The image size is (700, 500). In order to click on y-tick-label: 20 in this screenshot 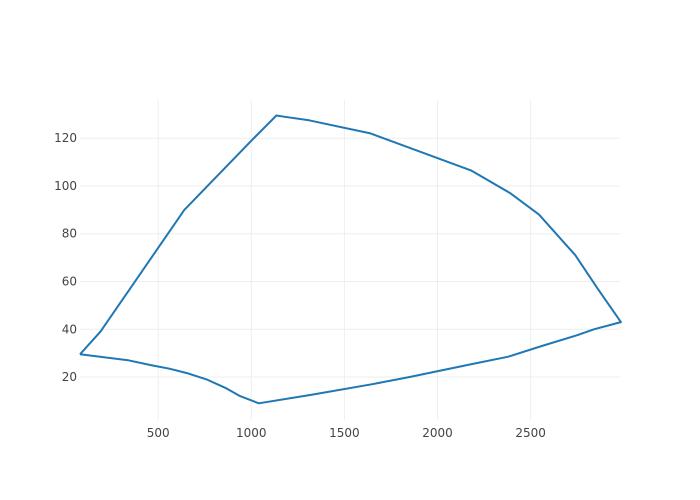, I will do `click(69, 377)`.